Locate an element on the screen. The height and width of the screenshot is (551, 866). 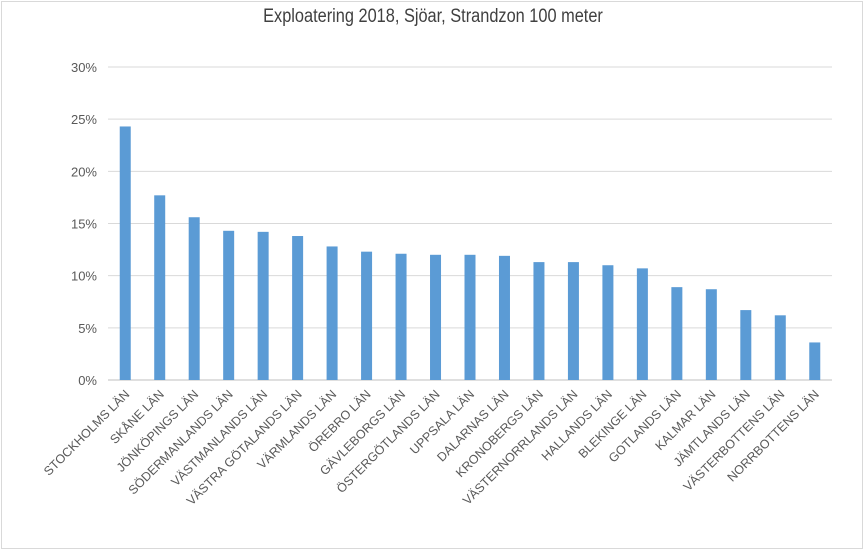
y-tick-label: 10% is located at coordinates (84, 276).